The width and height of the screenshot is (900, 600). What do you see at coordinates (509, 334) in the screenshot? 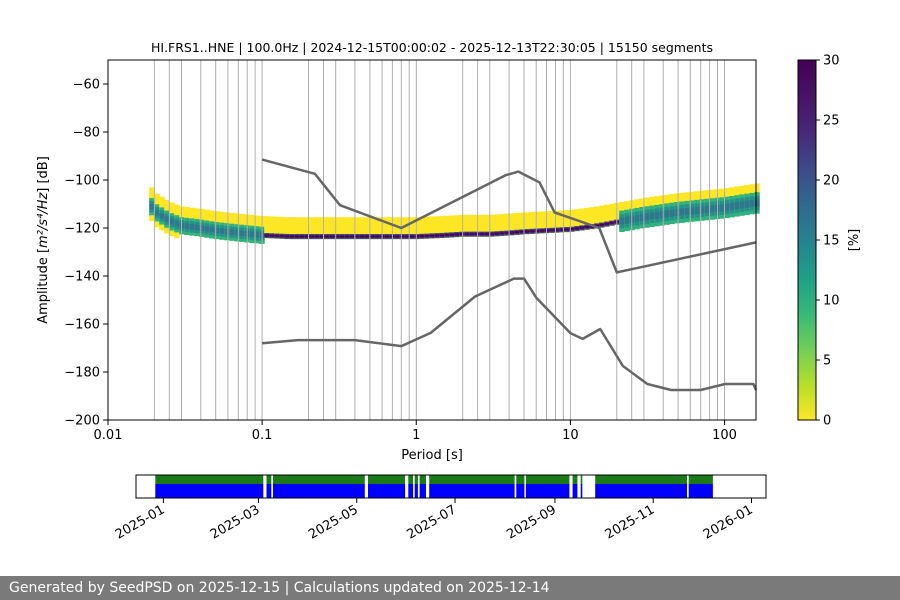
I see `series-line-nlnm` at bounding box center [509, 334].